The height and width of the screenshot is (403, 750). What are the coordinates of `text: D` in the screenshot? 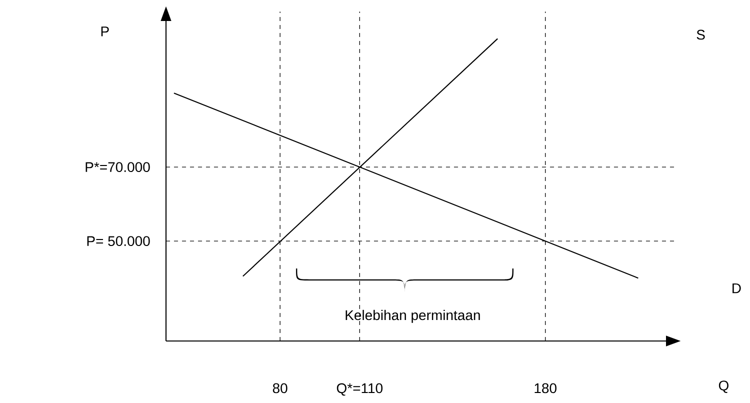 It's located at (736, 288).